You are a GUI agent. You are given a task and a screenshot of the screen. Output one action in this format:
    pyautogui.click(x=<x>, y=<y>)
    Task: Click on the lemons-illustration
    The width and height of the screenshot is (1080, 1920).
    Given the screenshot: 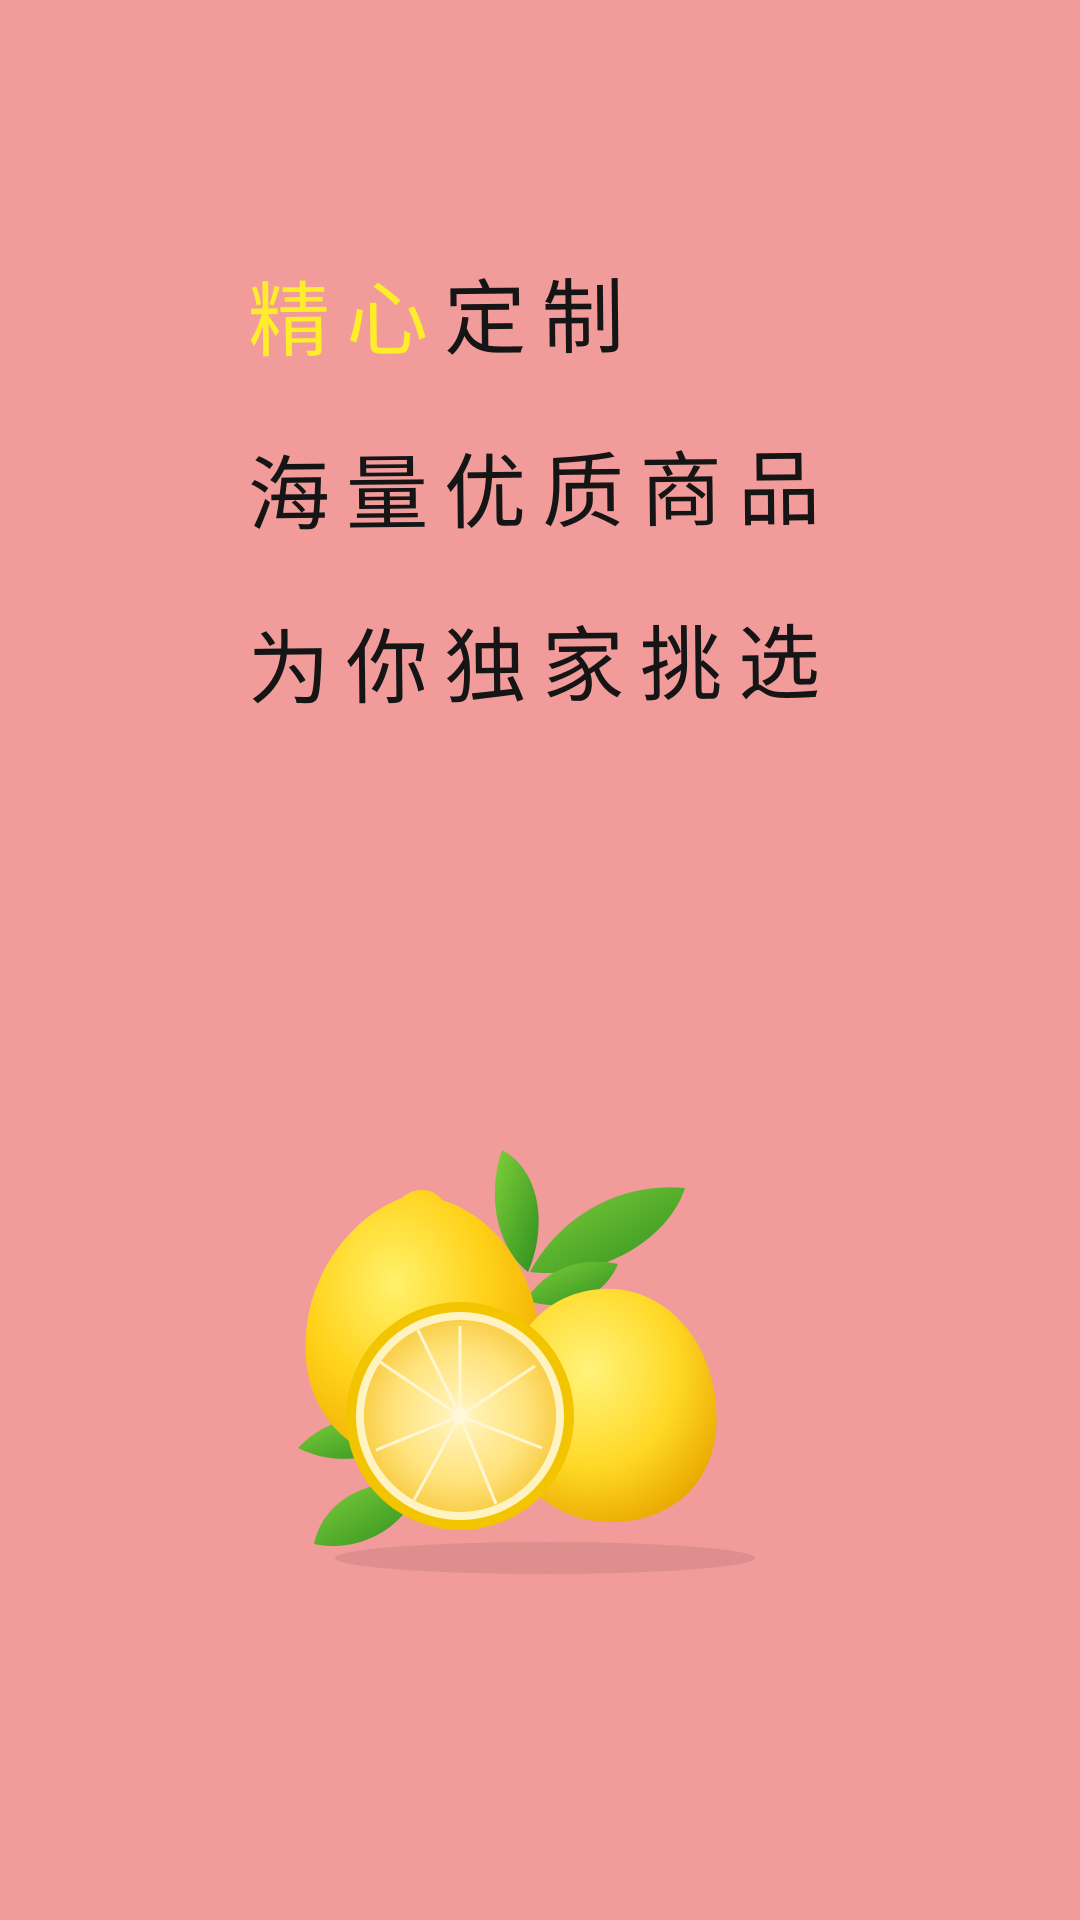 What is the action you would take?
    pyautogui.click(x=545, y=1360)
    